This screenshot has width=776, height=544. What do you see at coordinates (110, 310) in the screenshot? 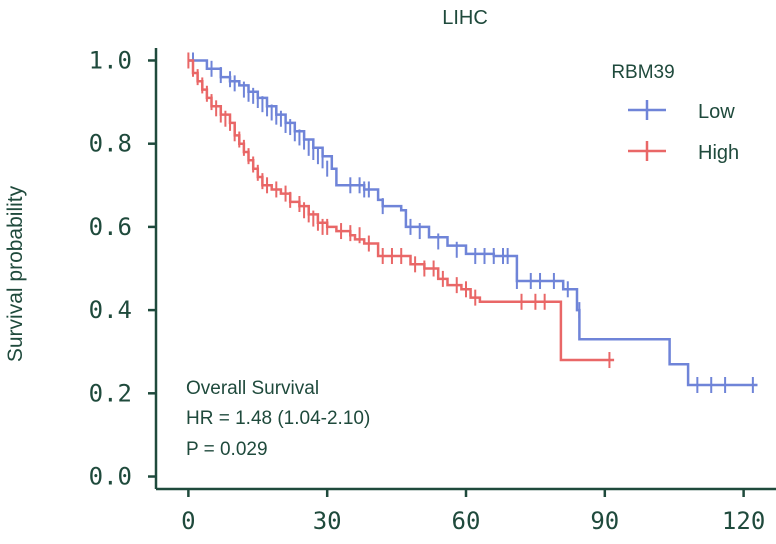
I see `y-tick-label: 0.4` at bounding box center [110, 310].